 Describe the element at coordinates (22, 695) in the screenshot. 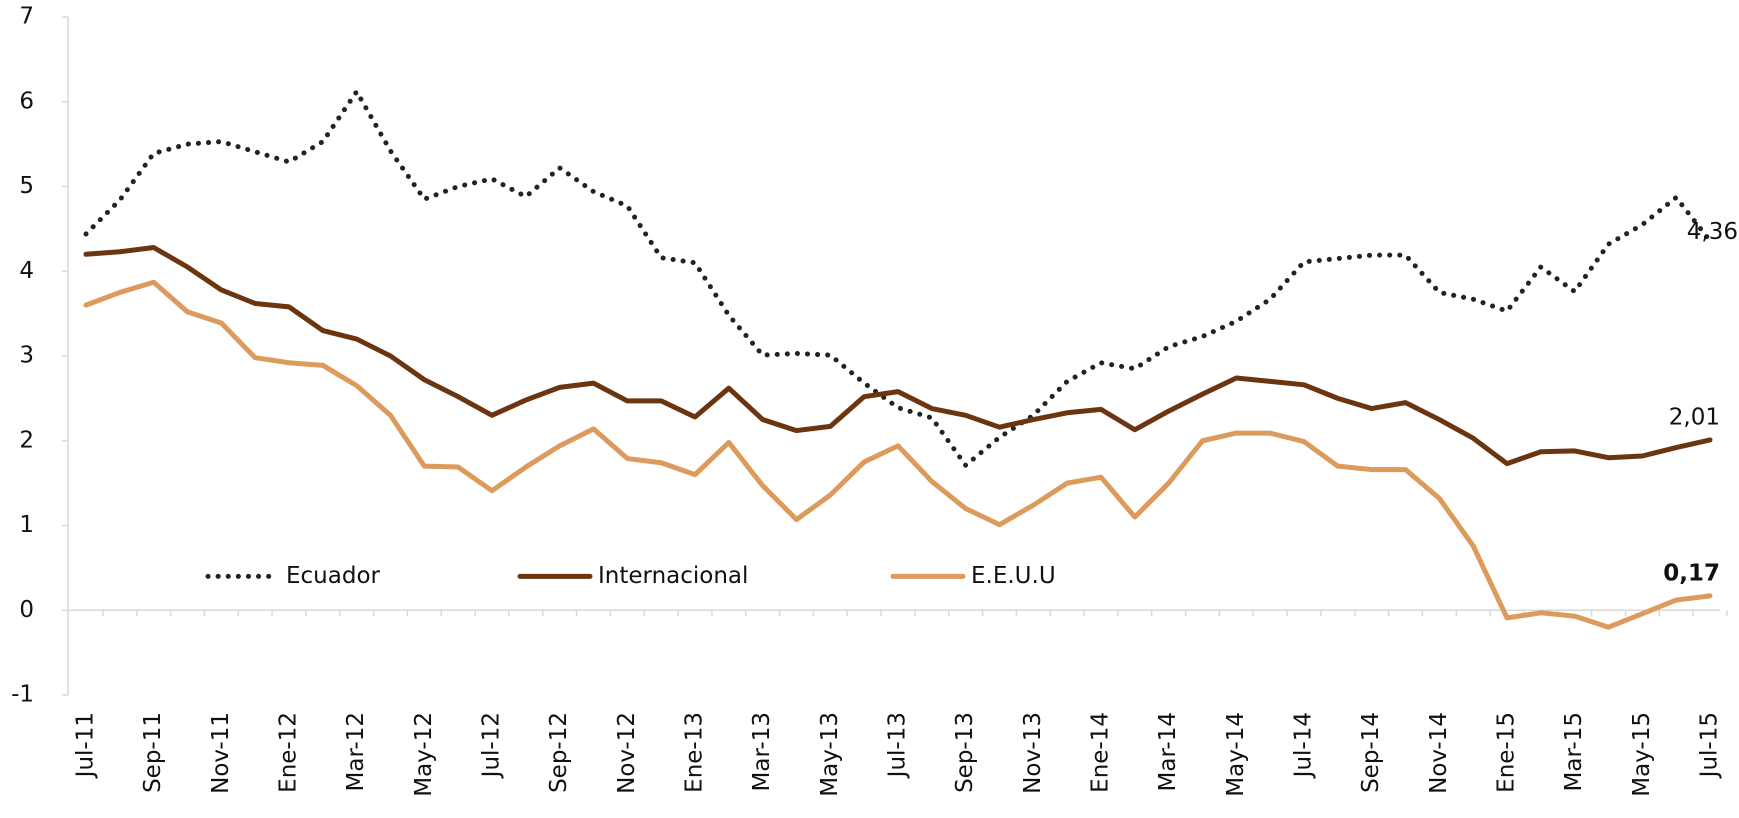

I see `y-tick-label: -1` at that location.